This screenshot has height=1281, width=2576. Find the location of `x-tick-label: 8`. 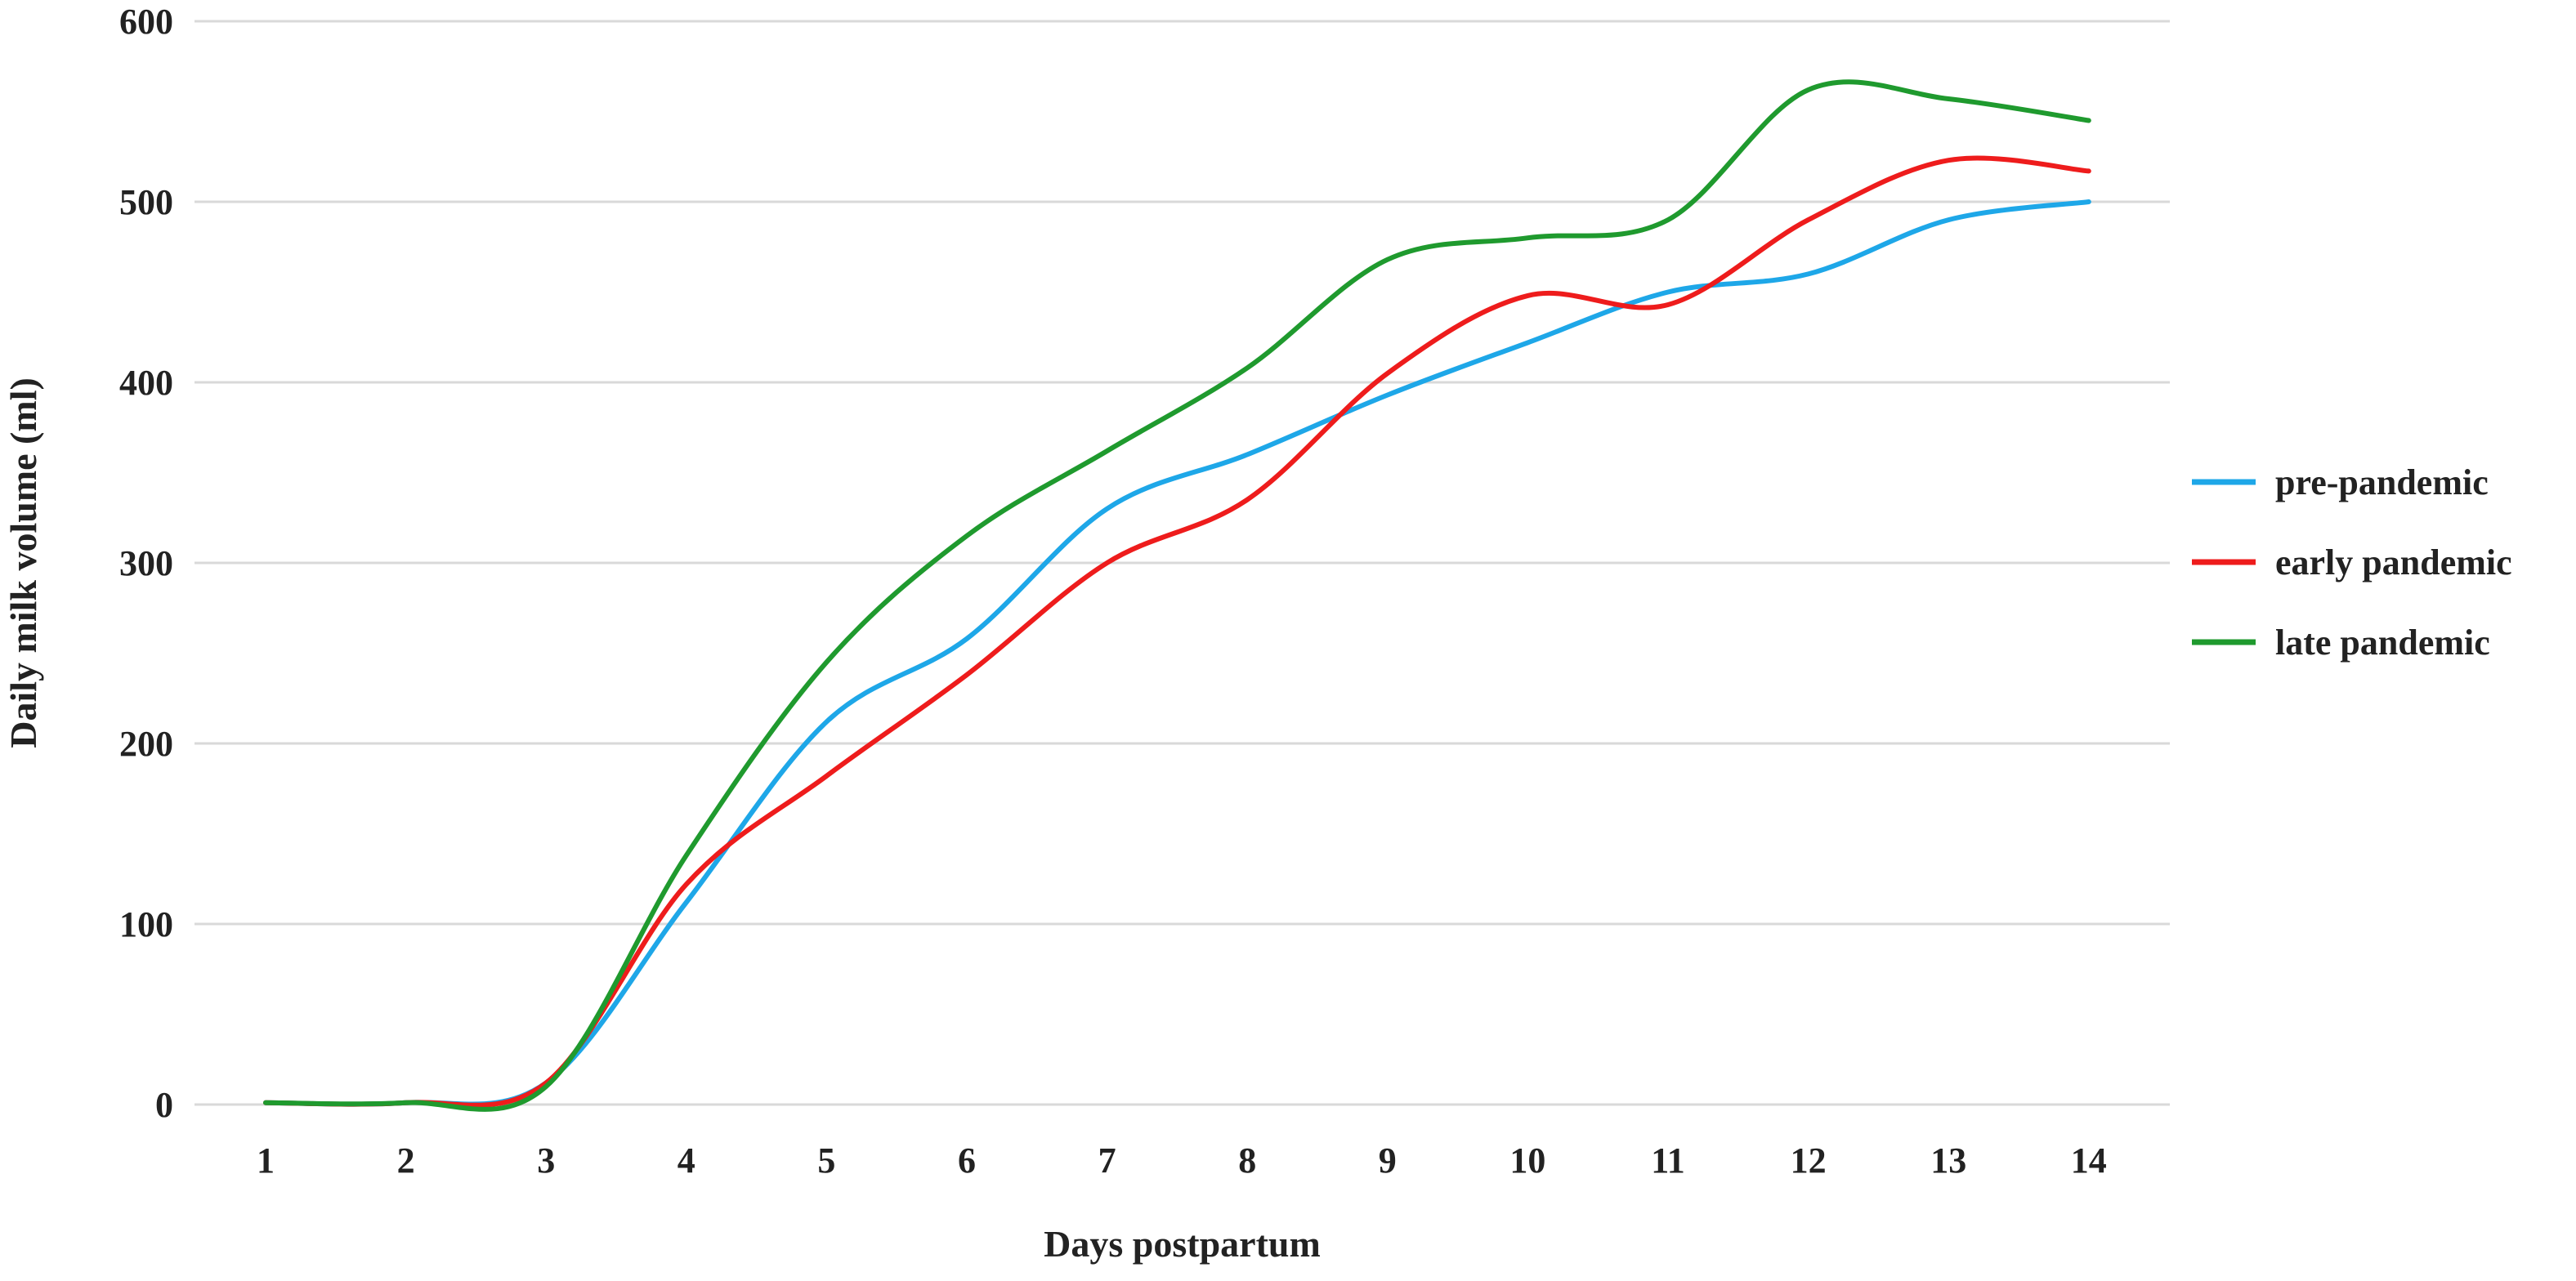

x-tick-label: 8 is located at coordinates (1247, 1160).